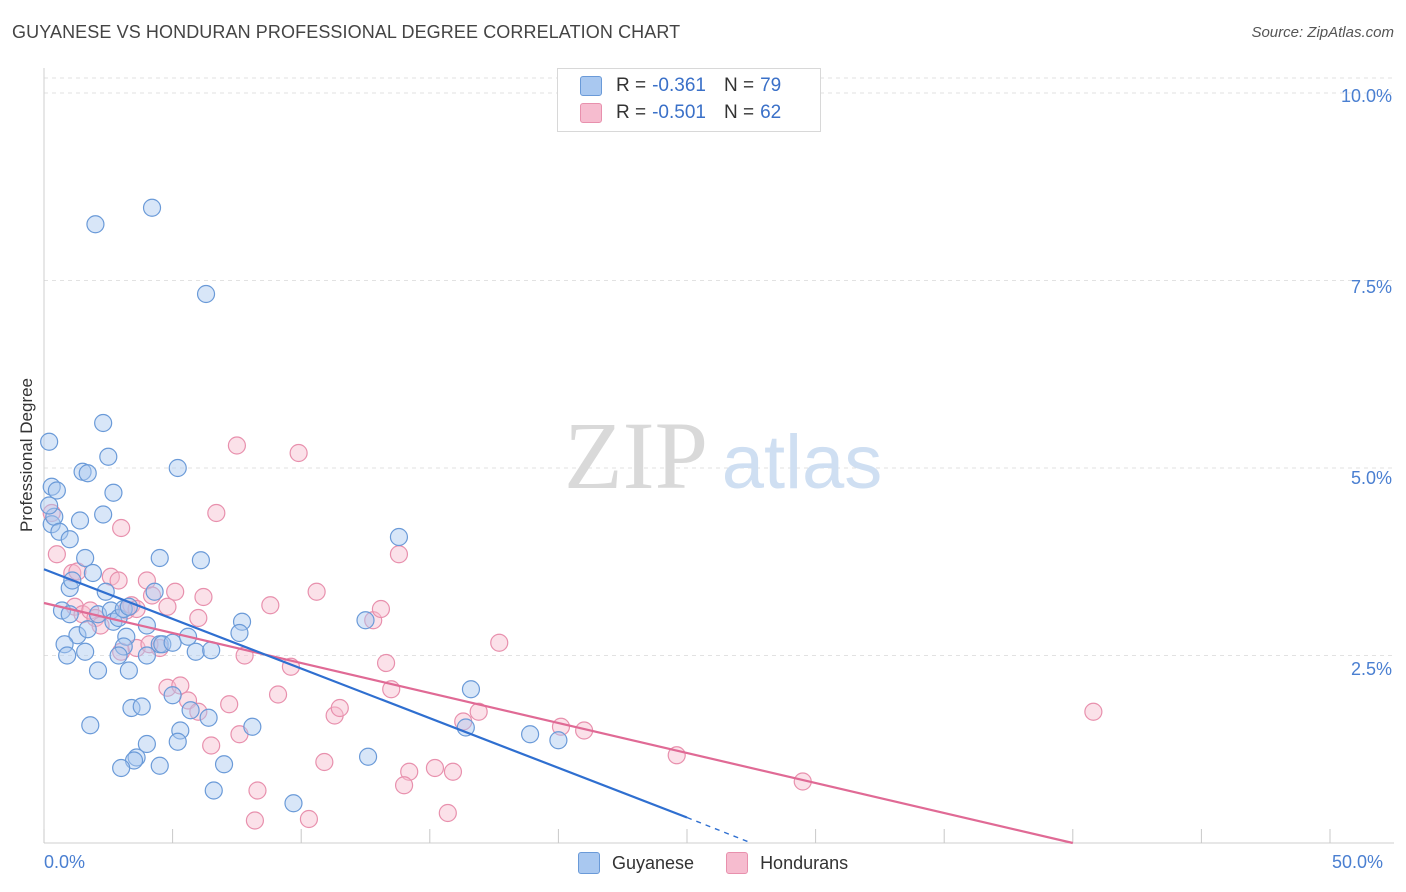 This screenshot has width=1406, height=892. What do you see at coordinates (1371, 669) in the screenshot?
I see `y-tick-label: 2.5%` at bounding box center [1371, 669].